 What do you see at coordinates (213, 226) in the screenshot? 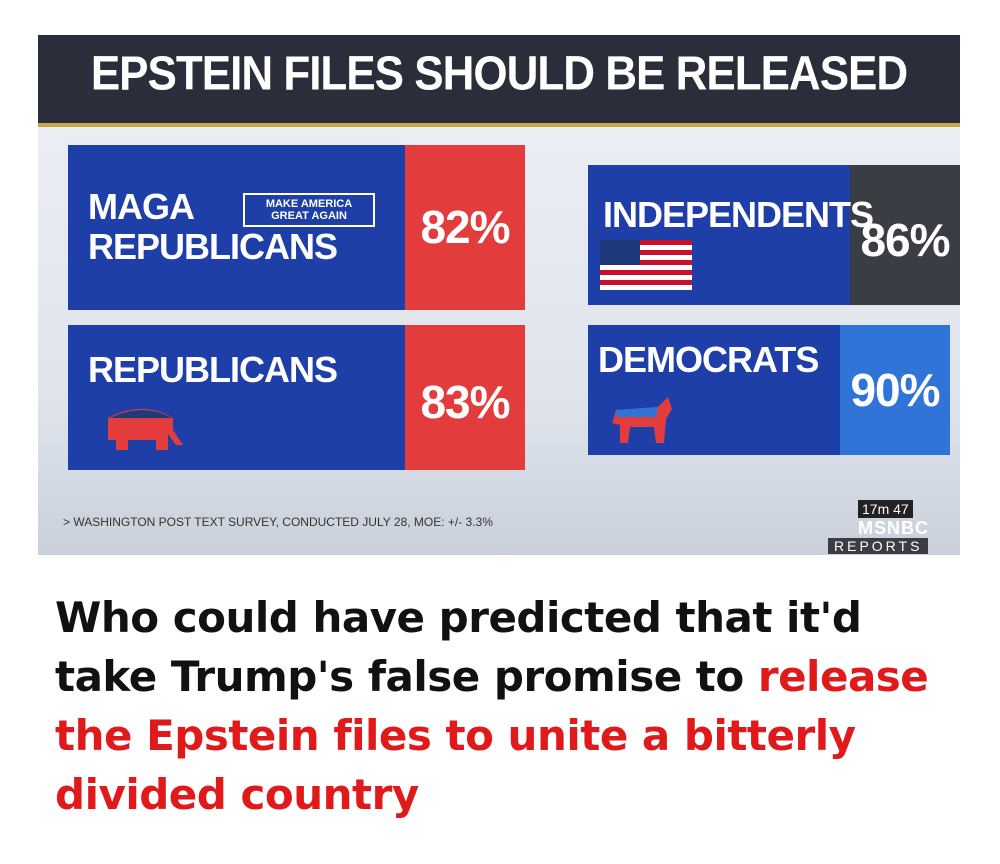
I see `panel-label: MAGA REPUBLICANS` at bounding box center [213, 226].